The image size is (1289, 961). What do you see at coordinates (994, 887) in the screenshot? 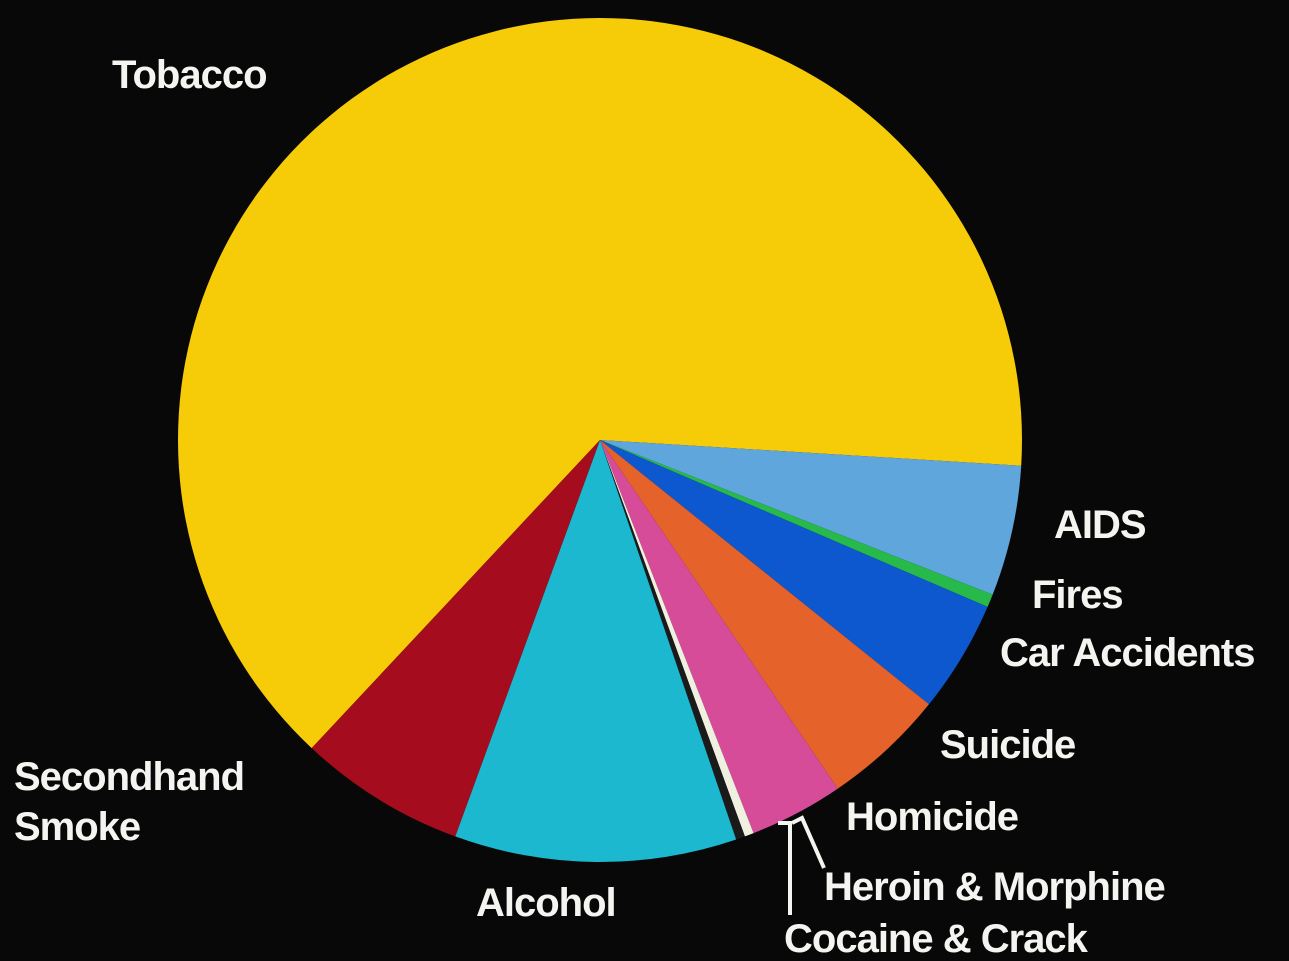
I see `label-heroin-morphine: Heroin & Morphine` at bounding box center [994, 887].